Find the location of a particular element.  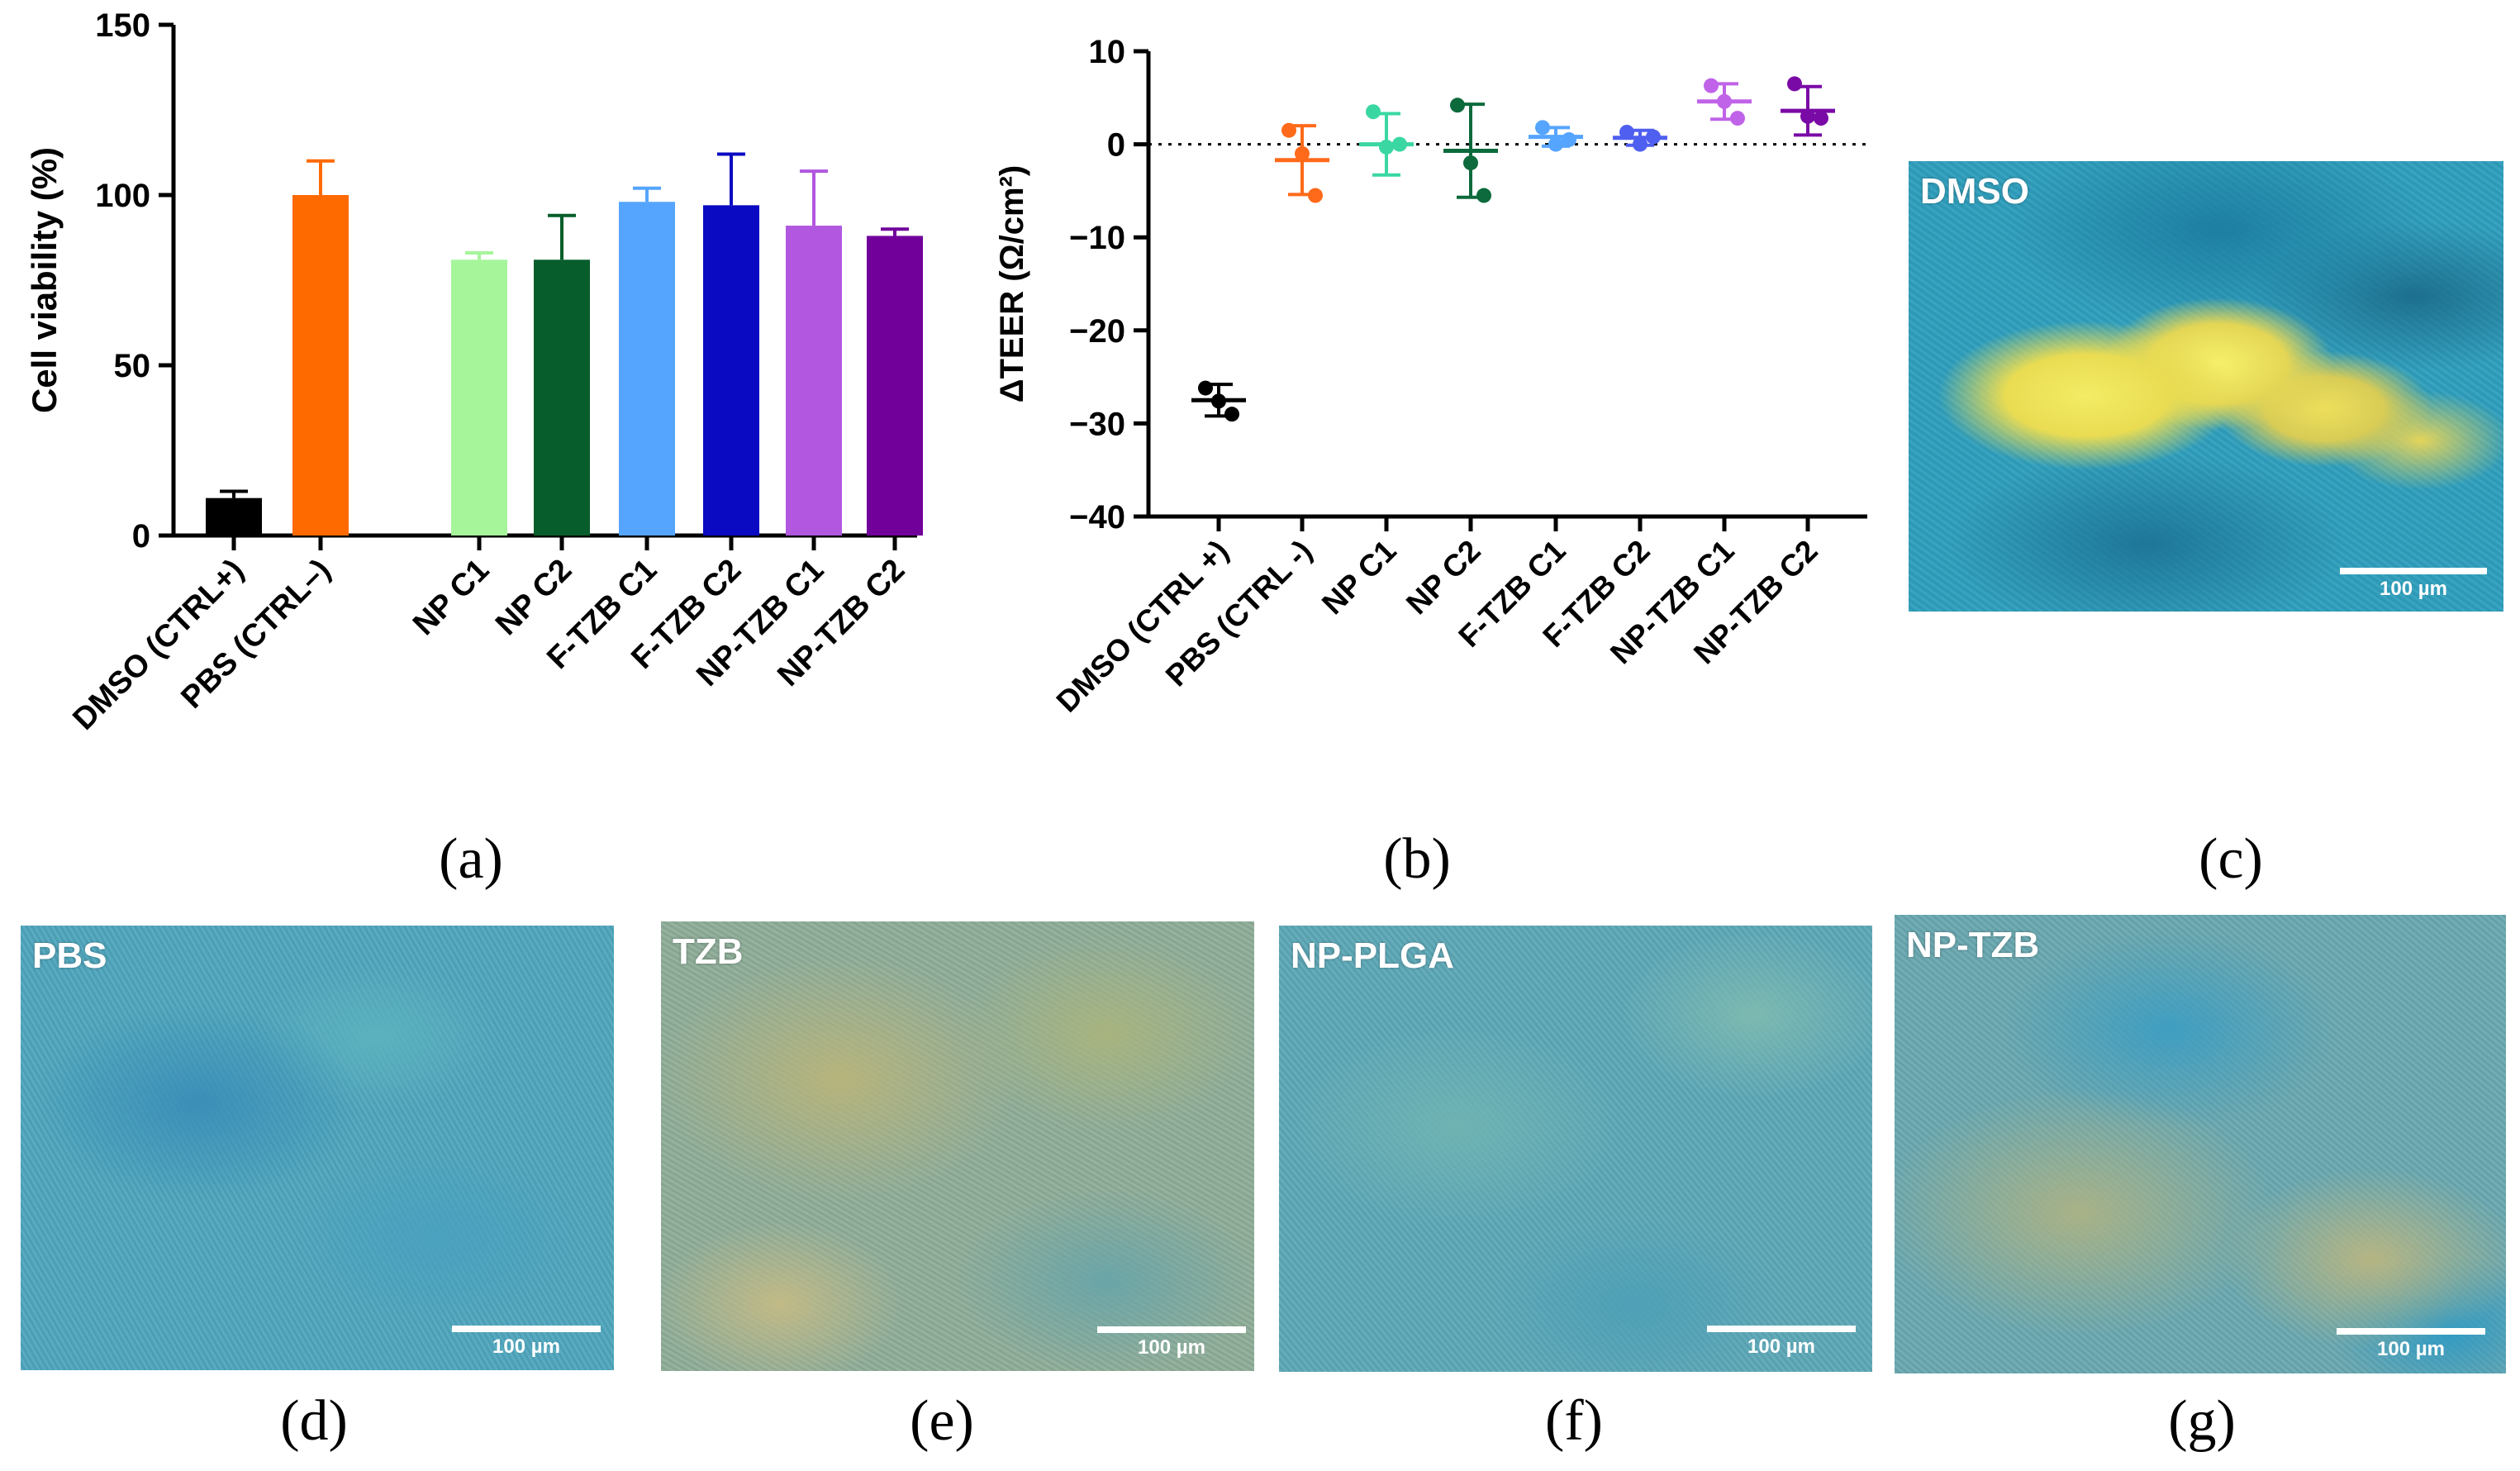

y-tick-label: 10 is located at coordinates (1107, 52).